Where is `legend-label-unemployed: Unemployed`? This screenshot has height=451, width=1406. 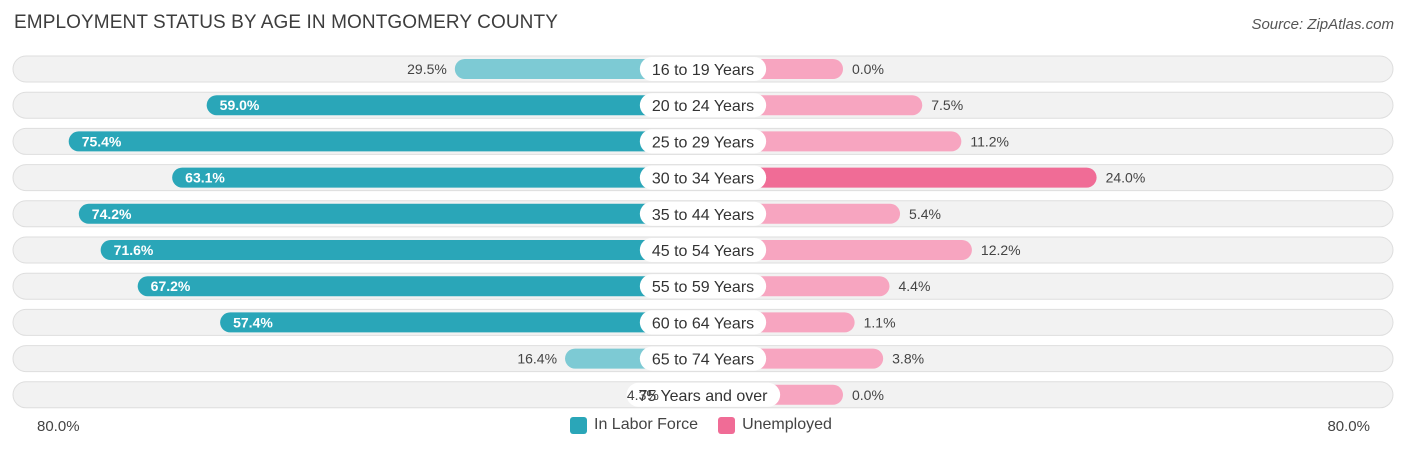 legend-label-unemployed: Unemployed is located at coordinates (787, 424).